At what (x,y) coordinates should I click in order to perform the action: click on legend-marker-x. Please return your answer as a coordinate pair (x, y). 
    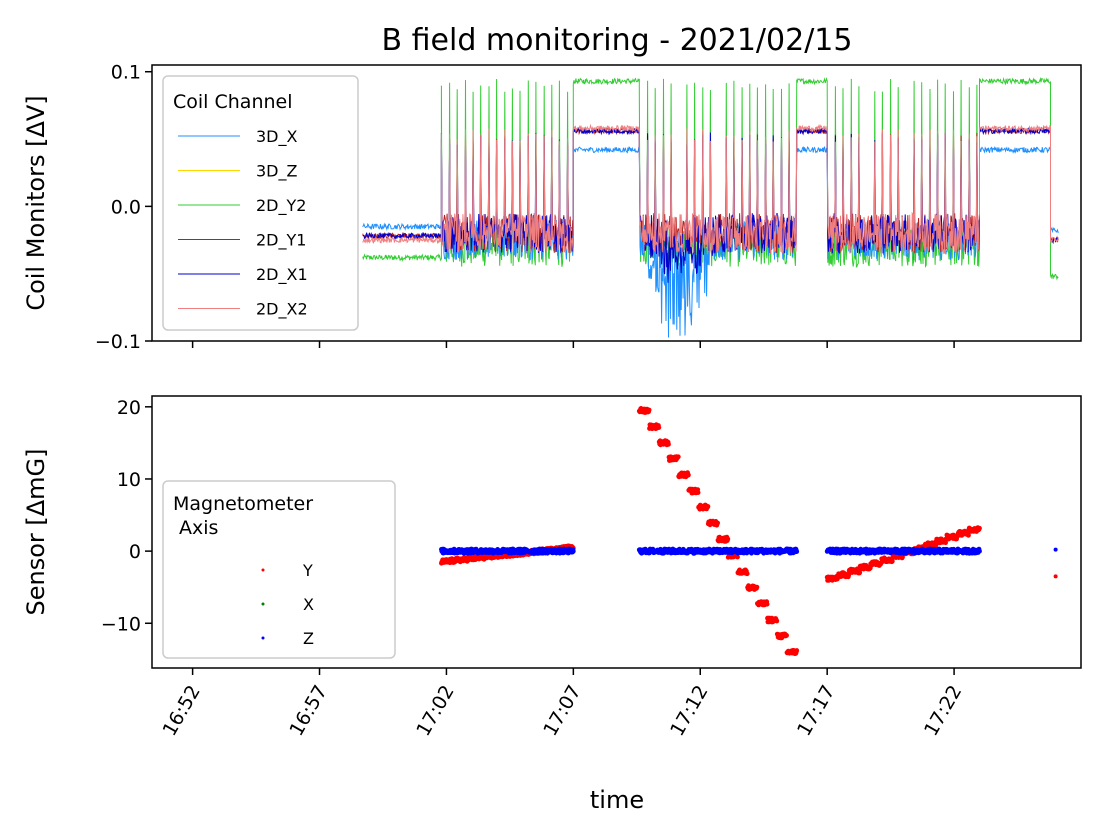
    Looking at the image, I should click on (263, 604).